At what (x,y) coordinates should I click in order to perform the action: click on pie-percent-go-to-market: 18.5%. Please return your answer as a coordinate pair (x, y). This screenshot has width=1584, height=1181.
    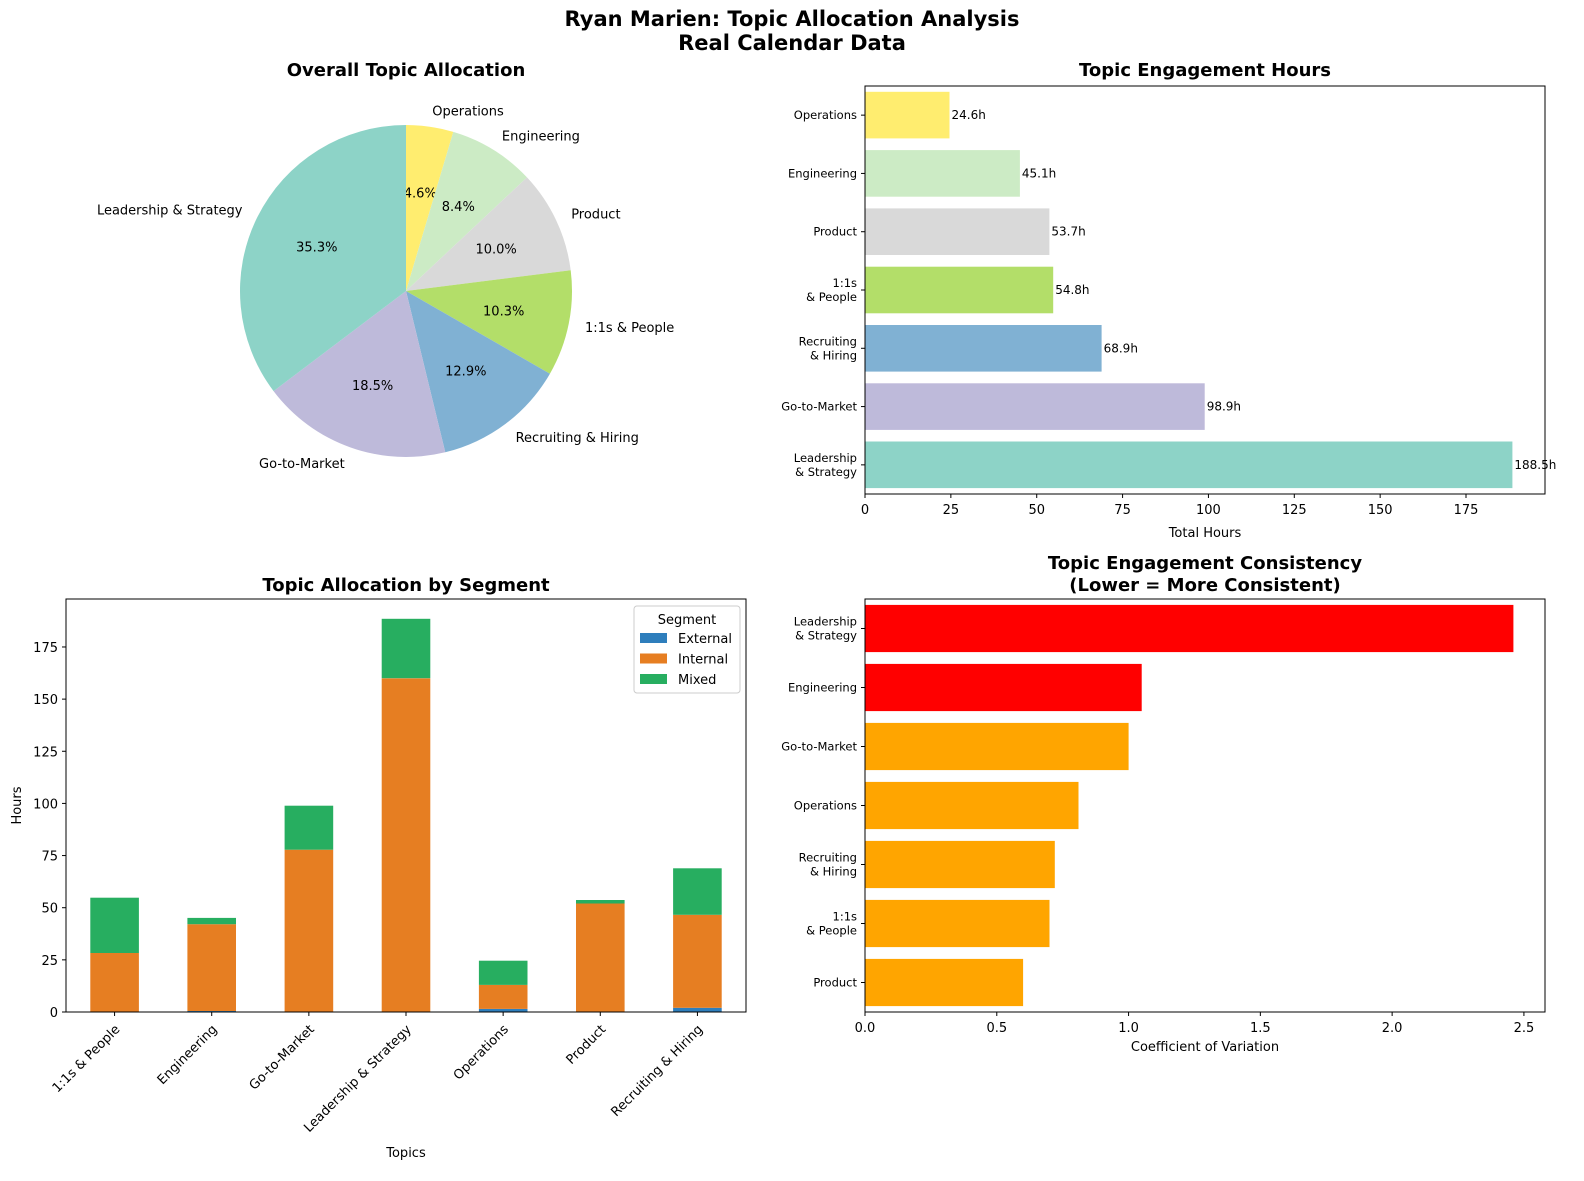
    Looking at the image, I should click on (372, 386).